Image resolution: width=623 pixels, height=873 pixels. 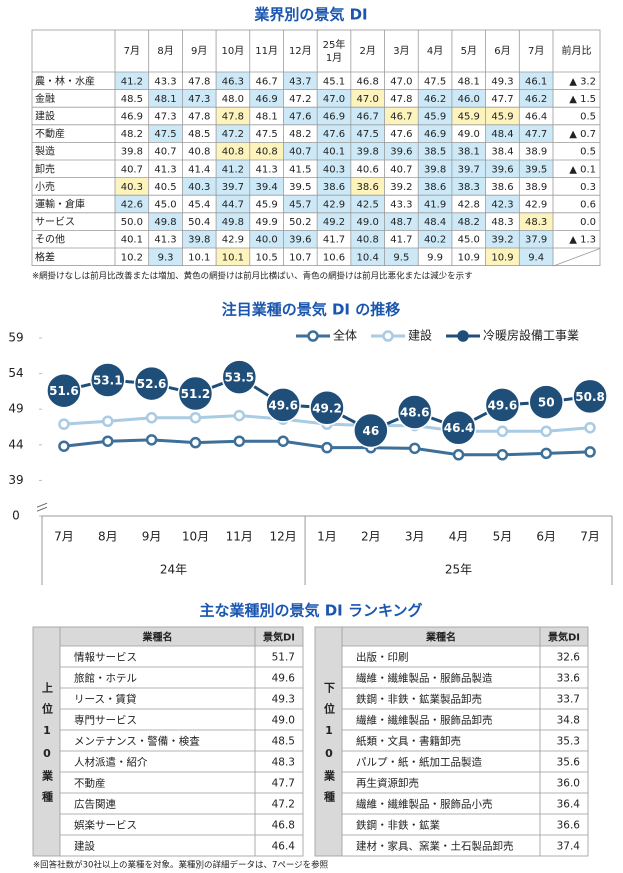 I want to click on cell-value: 38.3, so click(x=469, y=187).